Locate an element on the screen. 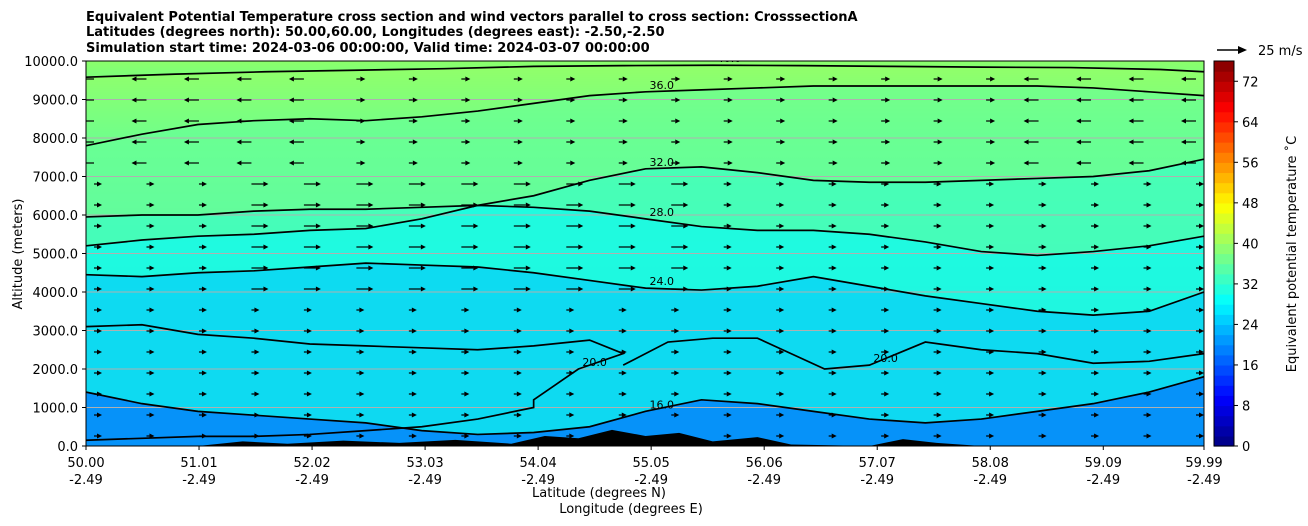  x-axis-label-latitude: Latitude (degrees N) is located at coordinates (599, 493).